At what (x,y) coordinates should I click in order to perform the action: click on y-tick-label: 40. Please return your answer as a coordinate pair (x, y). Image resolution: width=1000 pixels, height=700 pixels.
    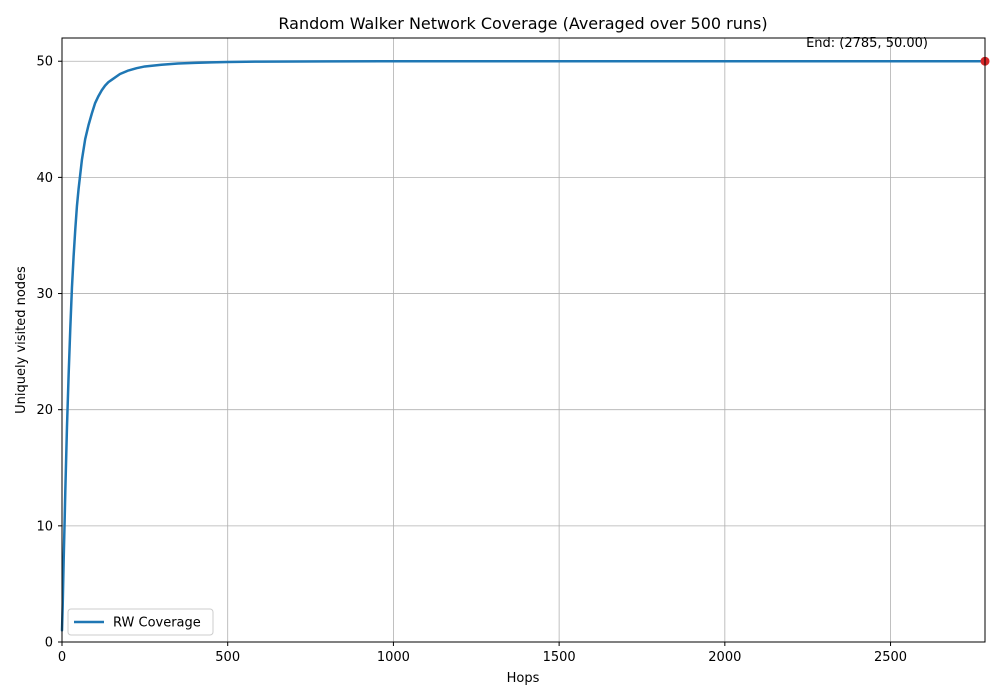
    Looking at the image, I should click on (44, 178).